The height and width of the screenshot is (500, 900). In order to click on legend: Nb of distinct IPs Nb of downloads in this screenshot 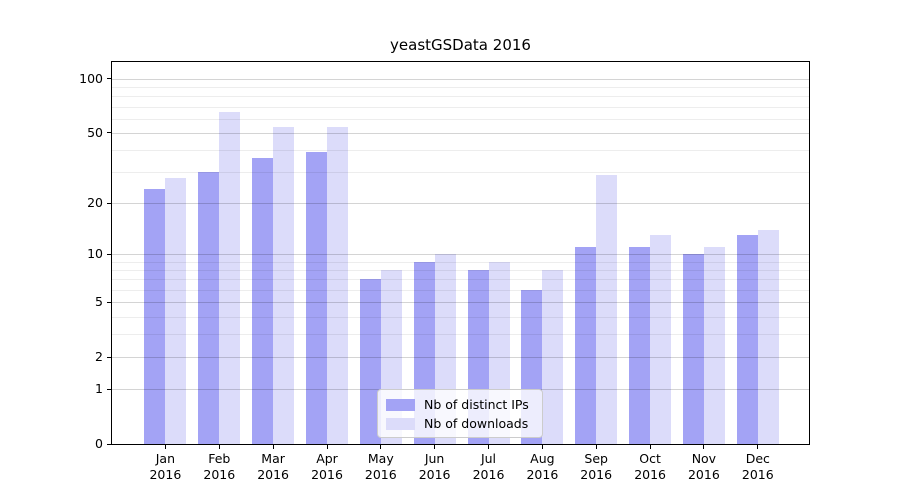, I will do `click(460, 413)`.